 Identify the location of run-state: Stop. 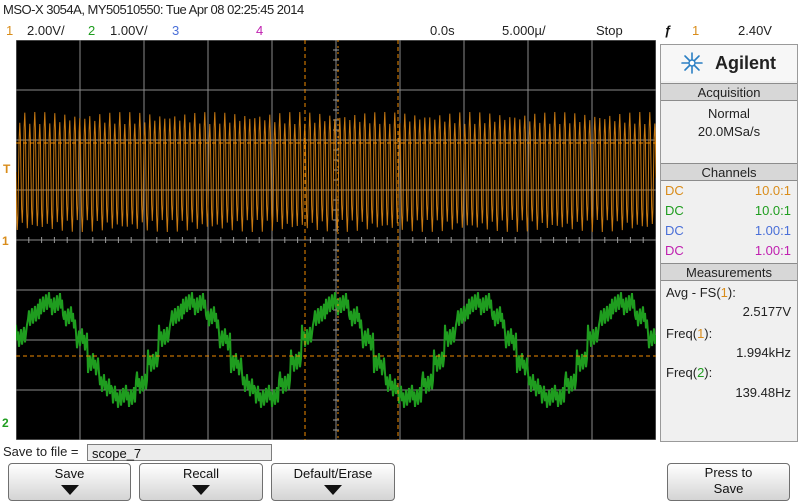
(609, 30).